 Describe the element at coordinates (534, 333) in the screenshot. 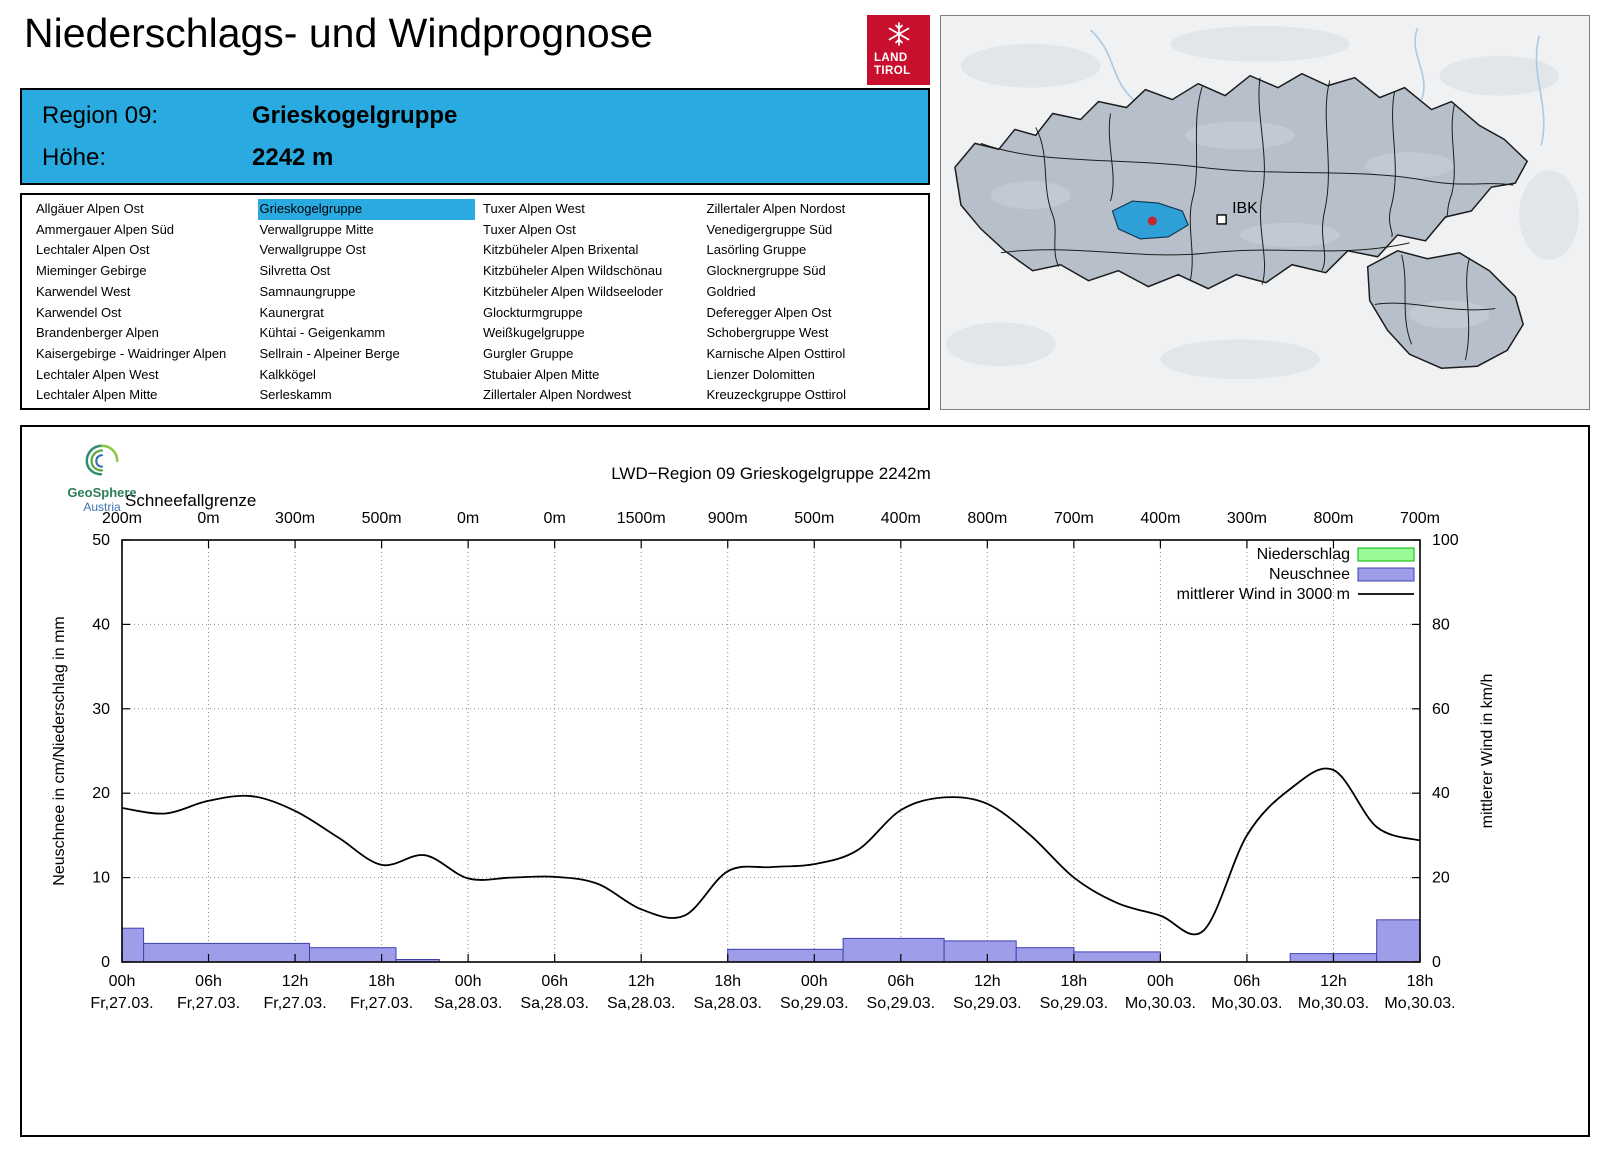

I see `region-list-item: Weißkugelgruppe` at that location.